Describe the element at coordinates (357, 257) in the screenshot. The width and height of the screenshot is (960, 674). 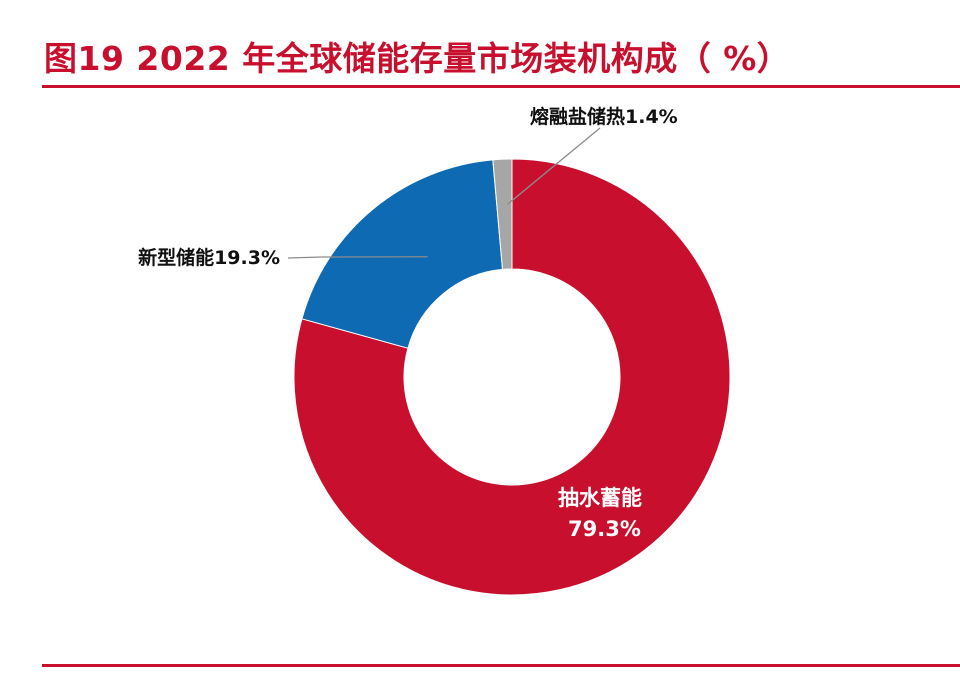
I see `leader-line-new-storage` at that location.